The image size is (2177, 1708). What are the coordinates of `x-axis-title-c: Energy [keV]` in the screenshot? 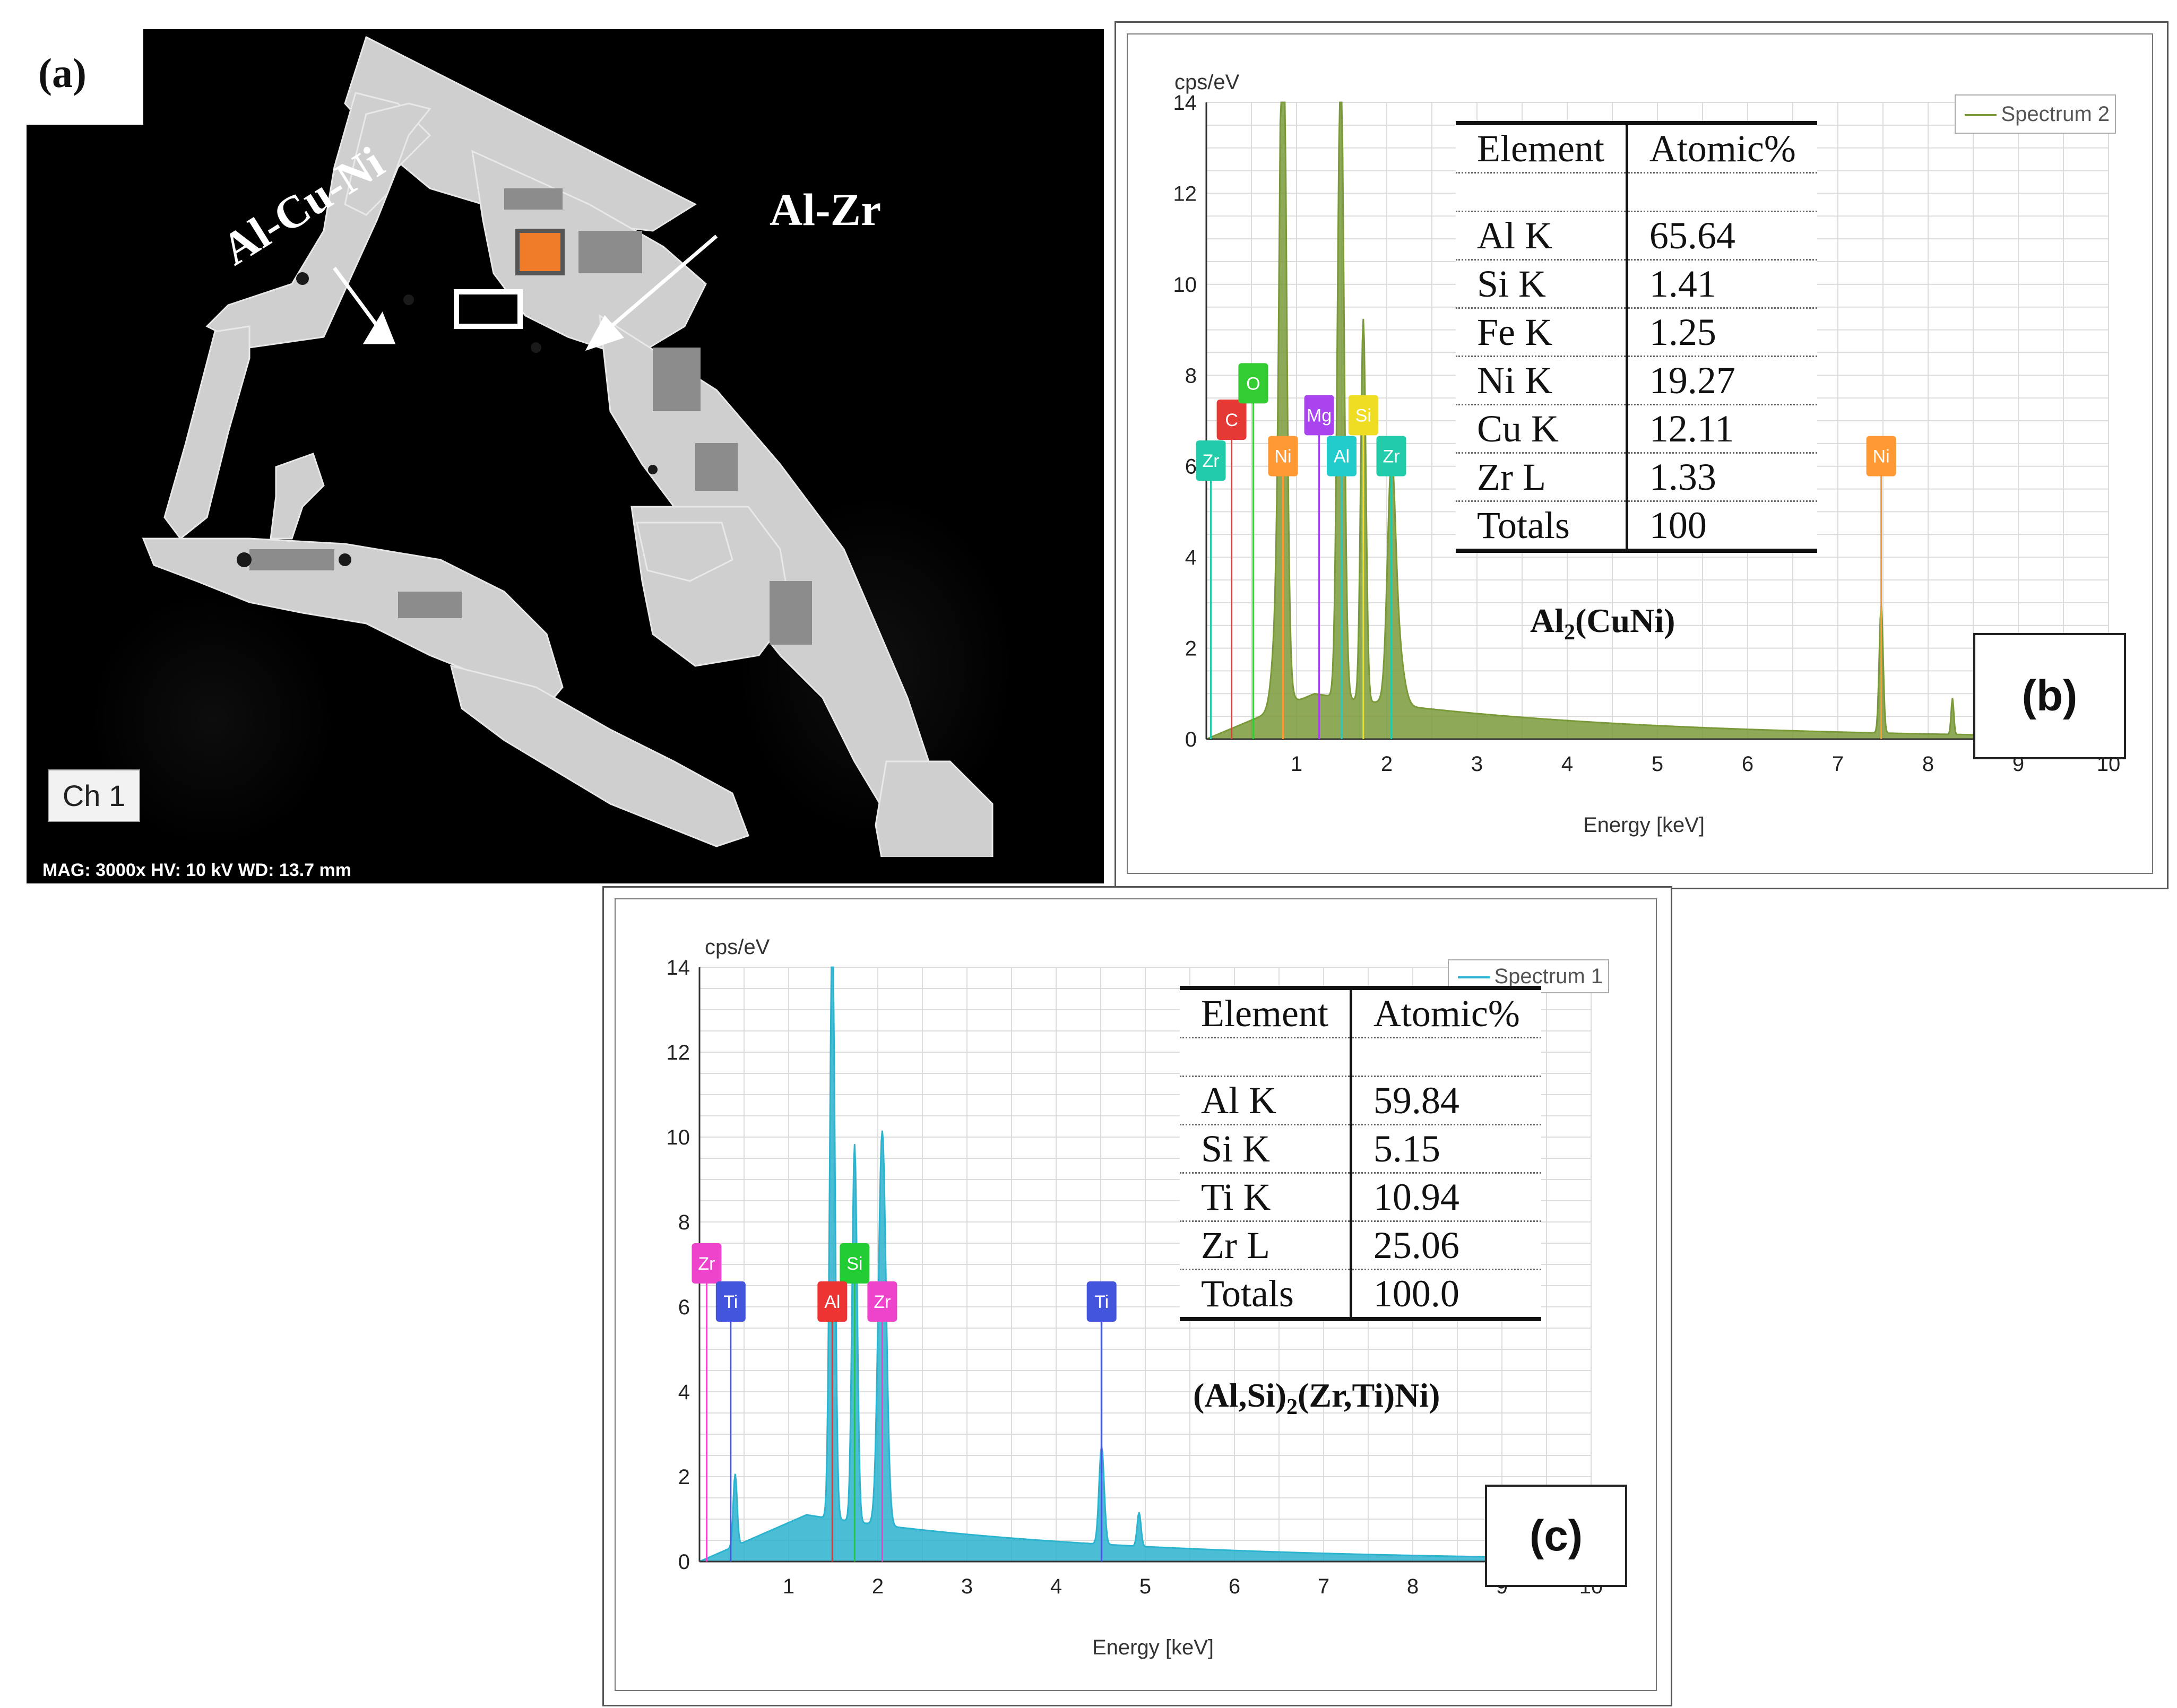 It's located at (1153, 1648).